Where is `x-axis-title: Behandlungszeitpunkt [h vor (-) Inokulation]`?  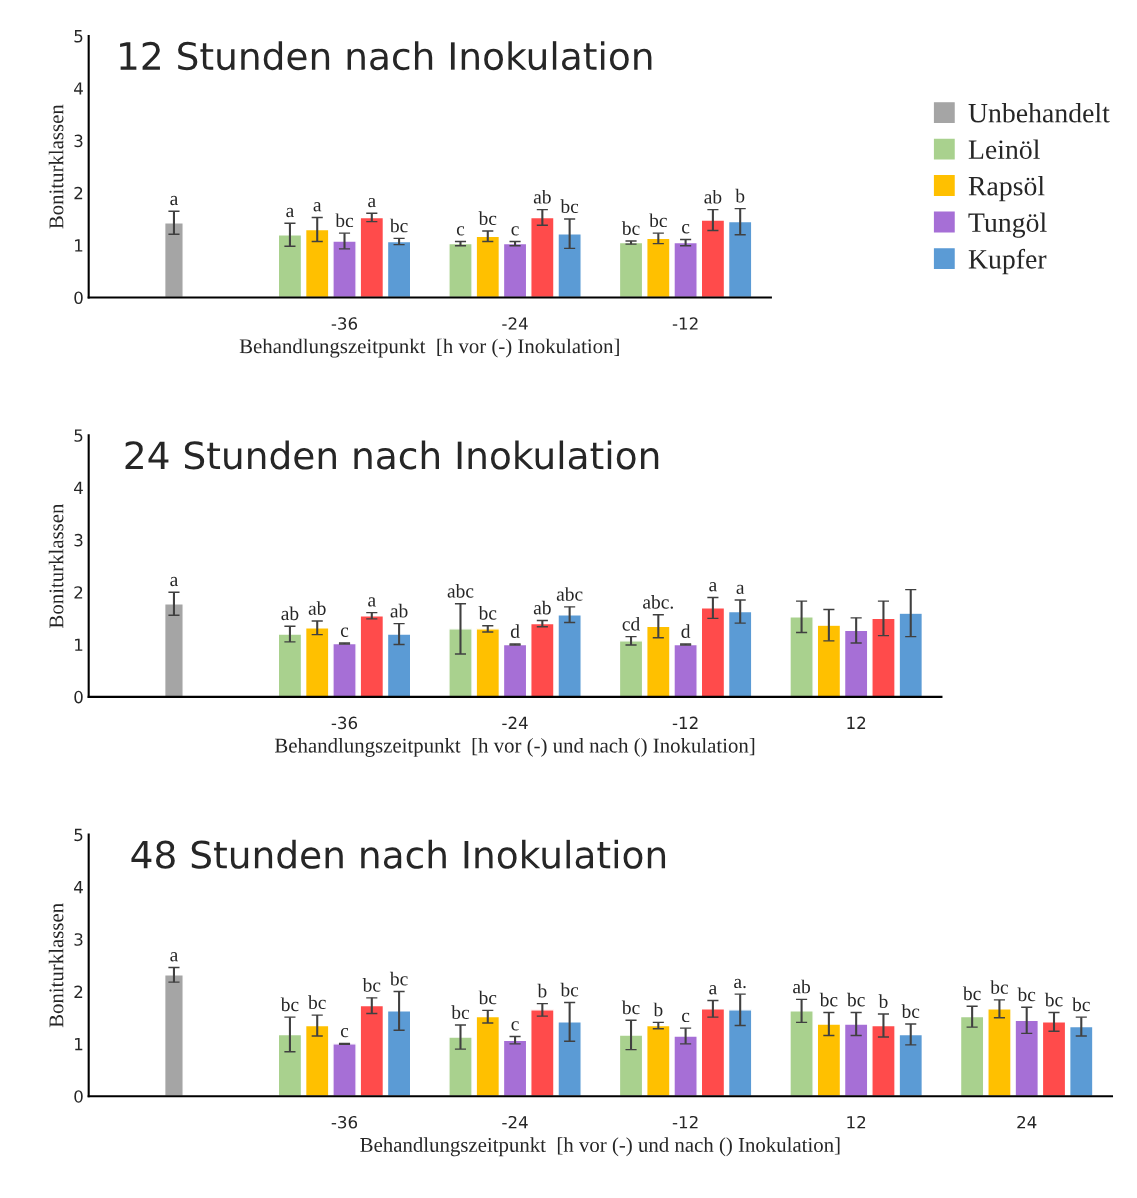 x-axis-title: Behandlungszeitpunkt [h vor (-) Inokulation] is located at coordinates (429, 348).